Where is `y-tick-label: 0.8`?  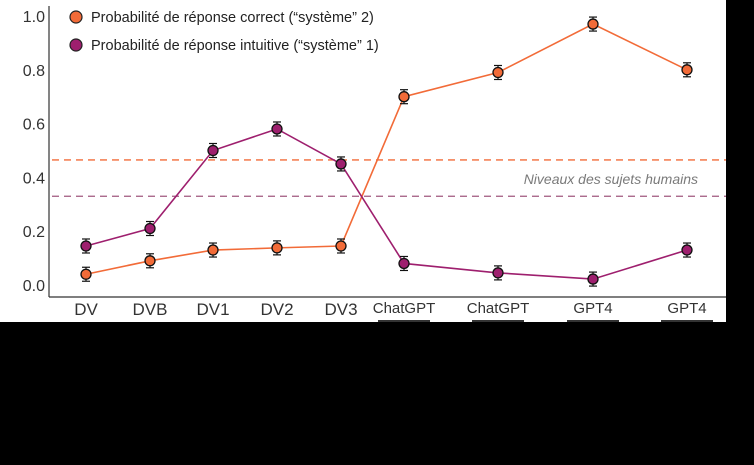 y-tick-label: 0.8 is located at coordinates (34, 71).